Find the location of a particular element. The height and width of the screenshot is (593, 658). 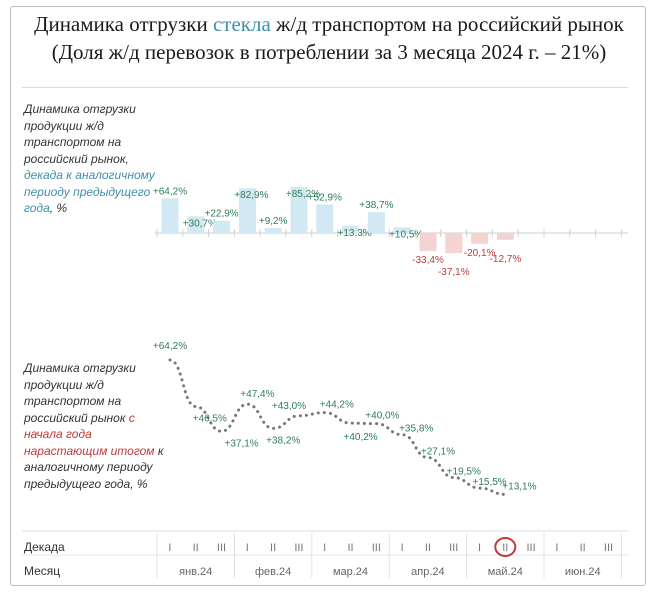

bar-value-label: +64,2% is located at coordinates (170, 191).